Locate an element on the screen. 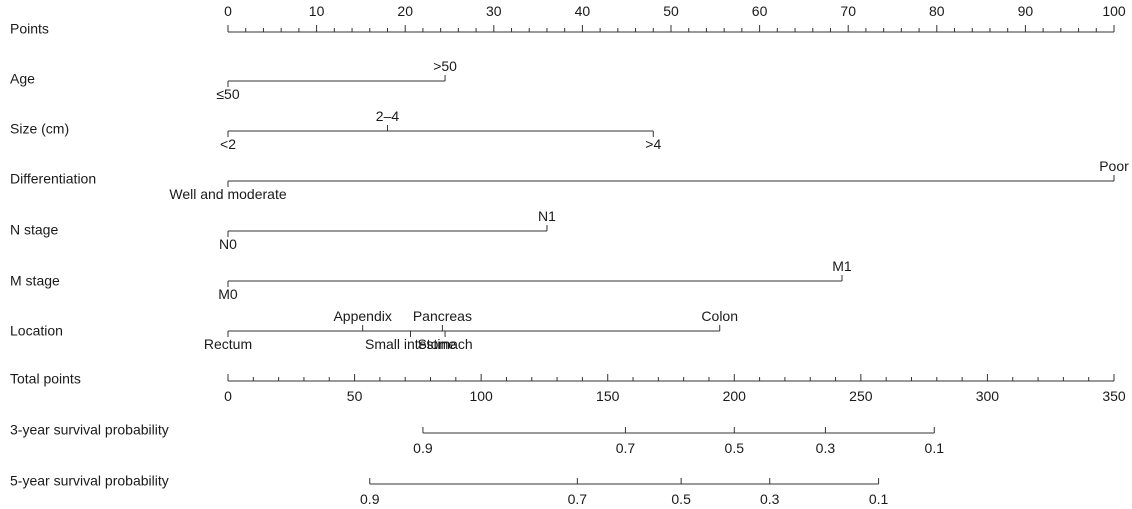 Image resolution: width=1132 pixels, height=509 pixels. level-label-colon: Colon is located at coordinates (719, 316).